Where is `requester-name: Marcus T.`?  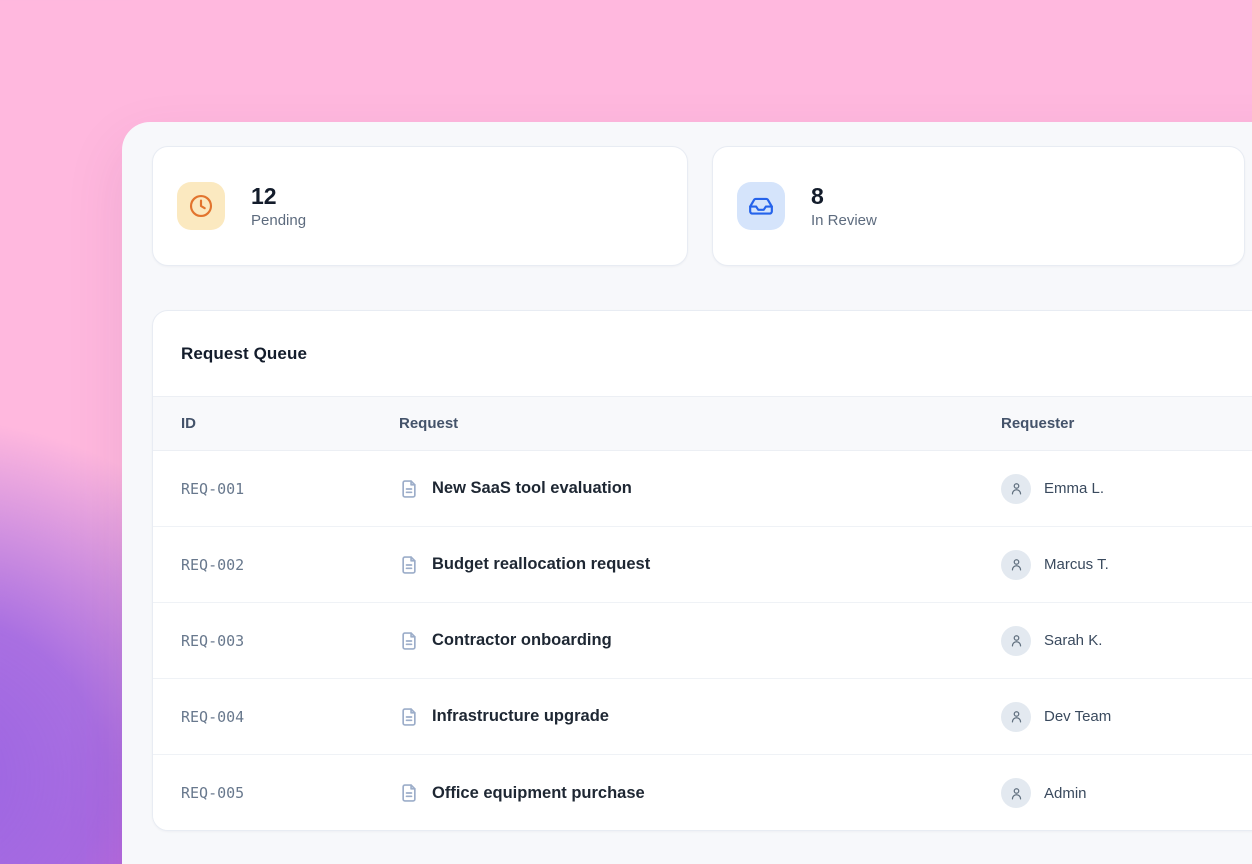 requester-name: Marcus T. is located at coordinates (1076, 564).